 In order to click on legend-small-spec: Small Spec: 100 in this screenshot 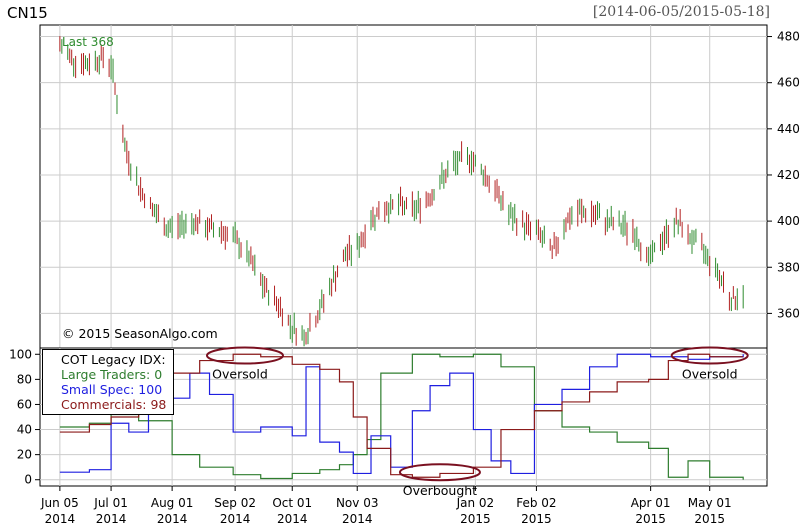, I will do `click(112, 389)`.